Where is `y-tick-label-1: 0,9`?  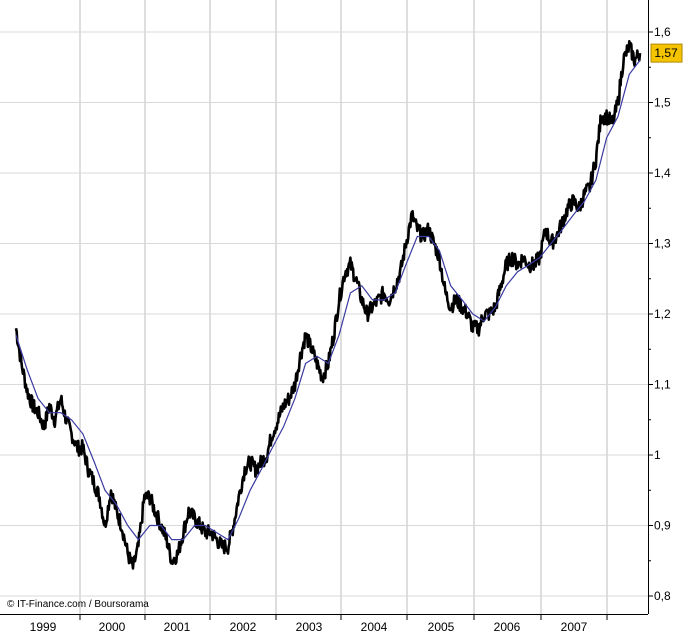
y-tick-label-1: 0,9 is located at coordinates (662, 526).